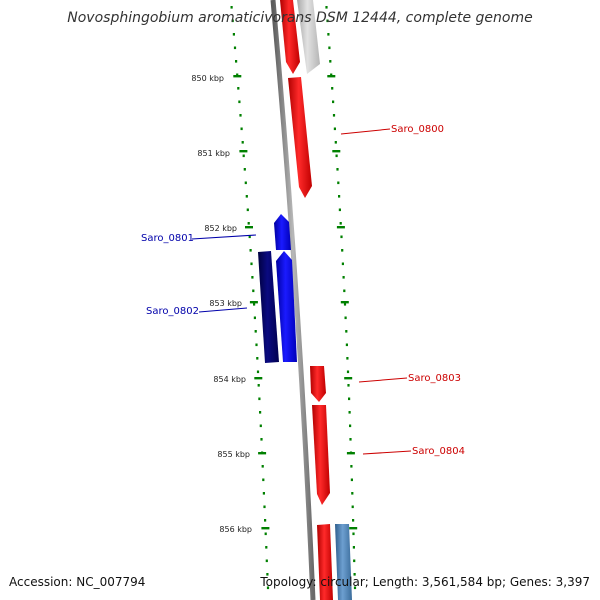 The height and width of the screenshot is (600, 600). What do you see at coordinates (438, 451) in the screenshot?
I see `gene-label-saro-0804: Saro_0804` at bounding box center [438, 451].